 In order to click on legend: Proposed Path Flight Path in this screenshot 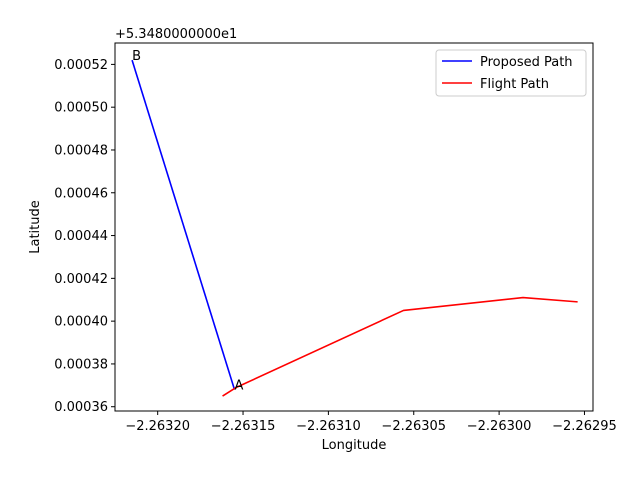, I will do `click(511, 73)`.